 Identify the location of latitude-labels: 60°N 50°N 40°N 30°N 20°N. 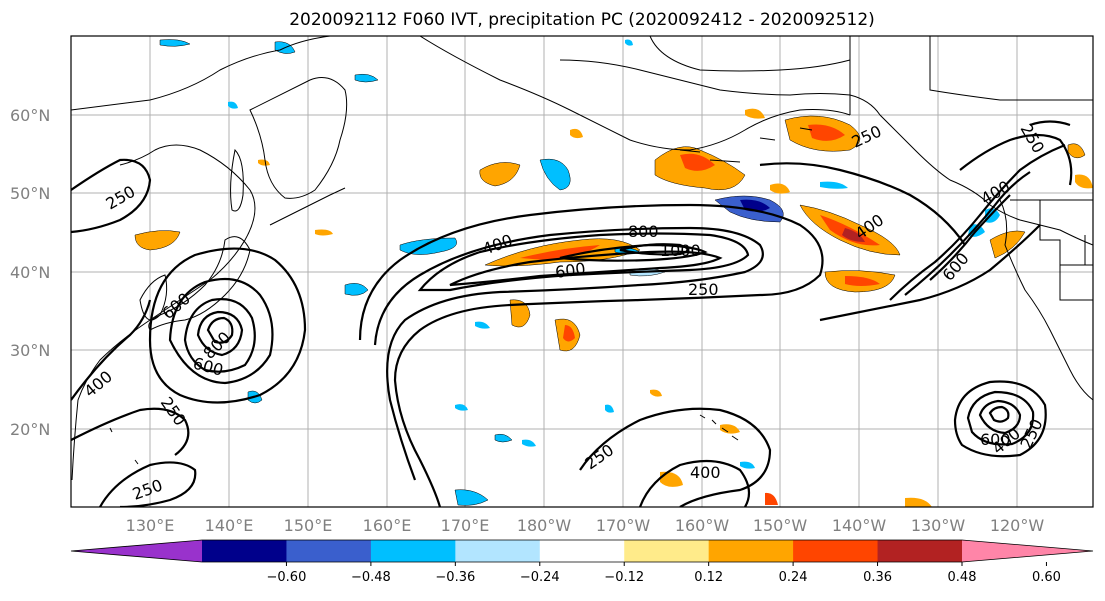
(30, 272).